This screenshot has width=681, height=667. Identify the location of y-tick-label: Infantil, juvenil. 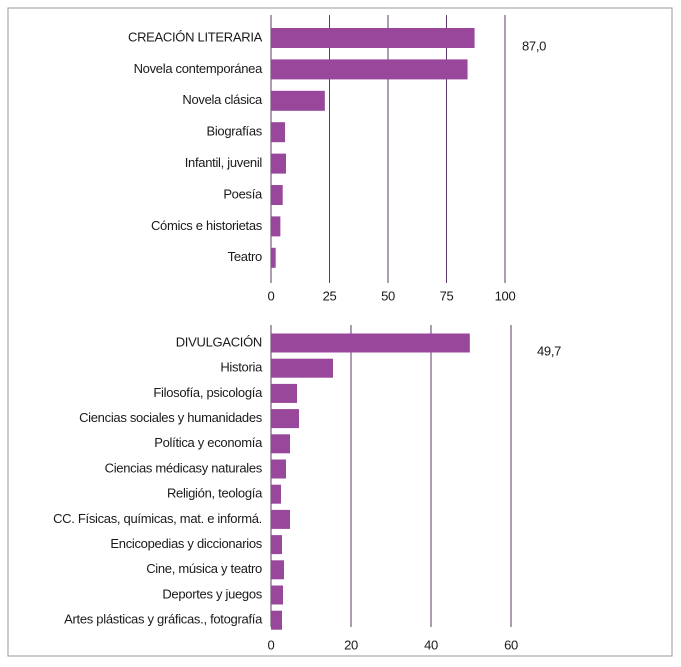
(224, 162).